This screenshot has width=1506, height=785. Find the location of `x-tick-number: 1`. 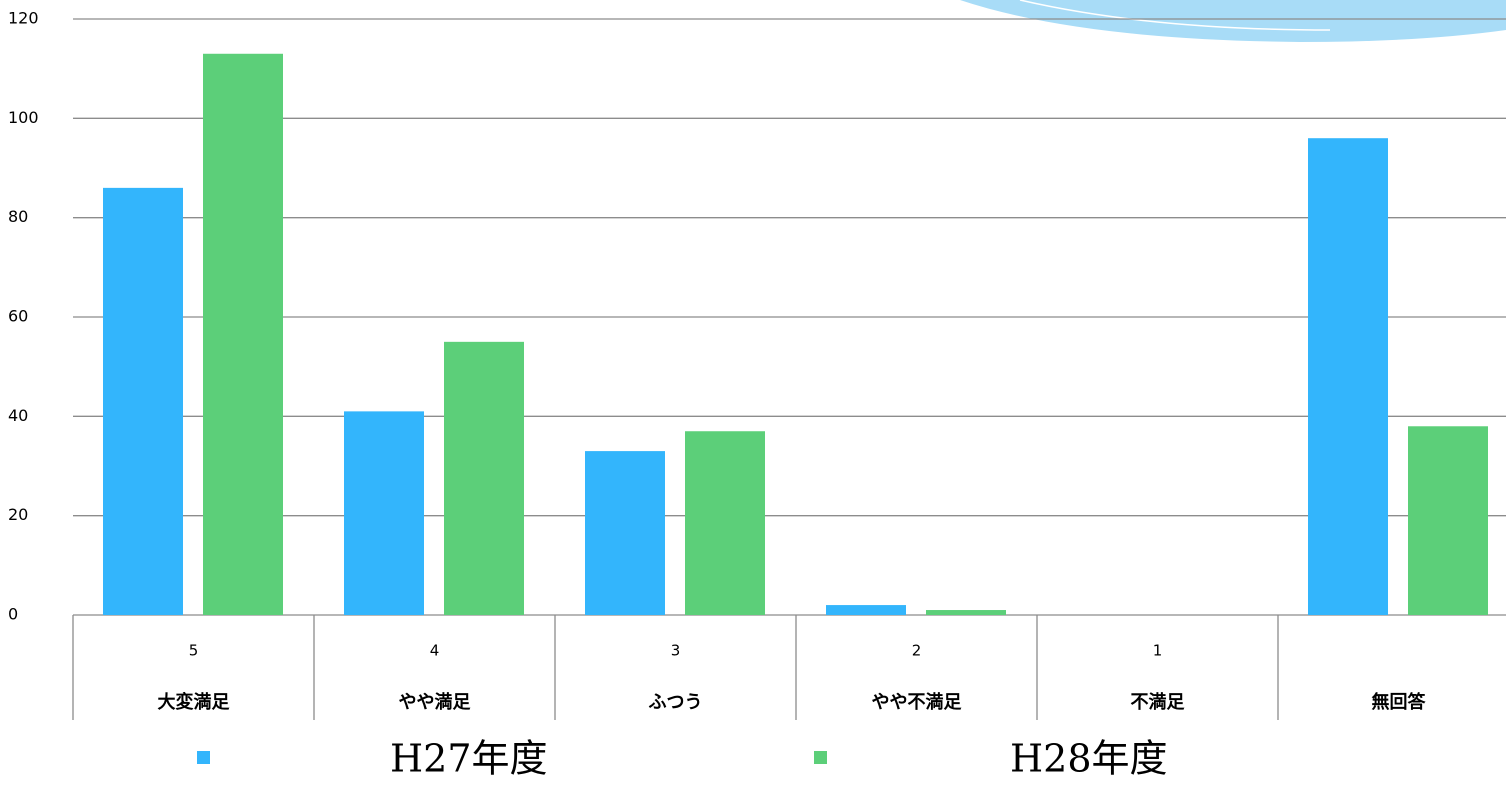

x-tick-number: 1 is located at coordinates (1158, 651).